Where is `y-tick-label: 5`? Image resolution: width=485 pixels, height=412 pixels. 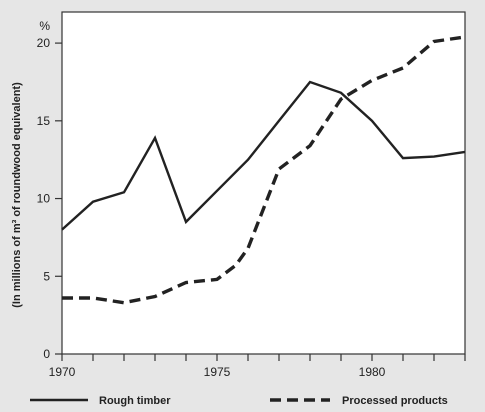
y-tick-label: 5 is located at coordinates (46, 276).